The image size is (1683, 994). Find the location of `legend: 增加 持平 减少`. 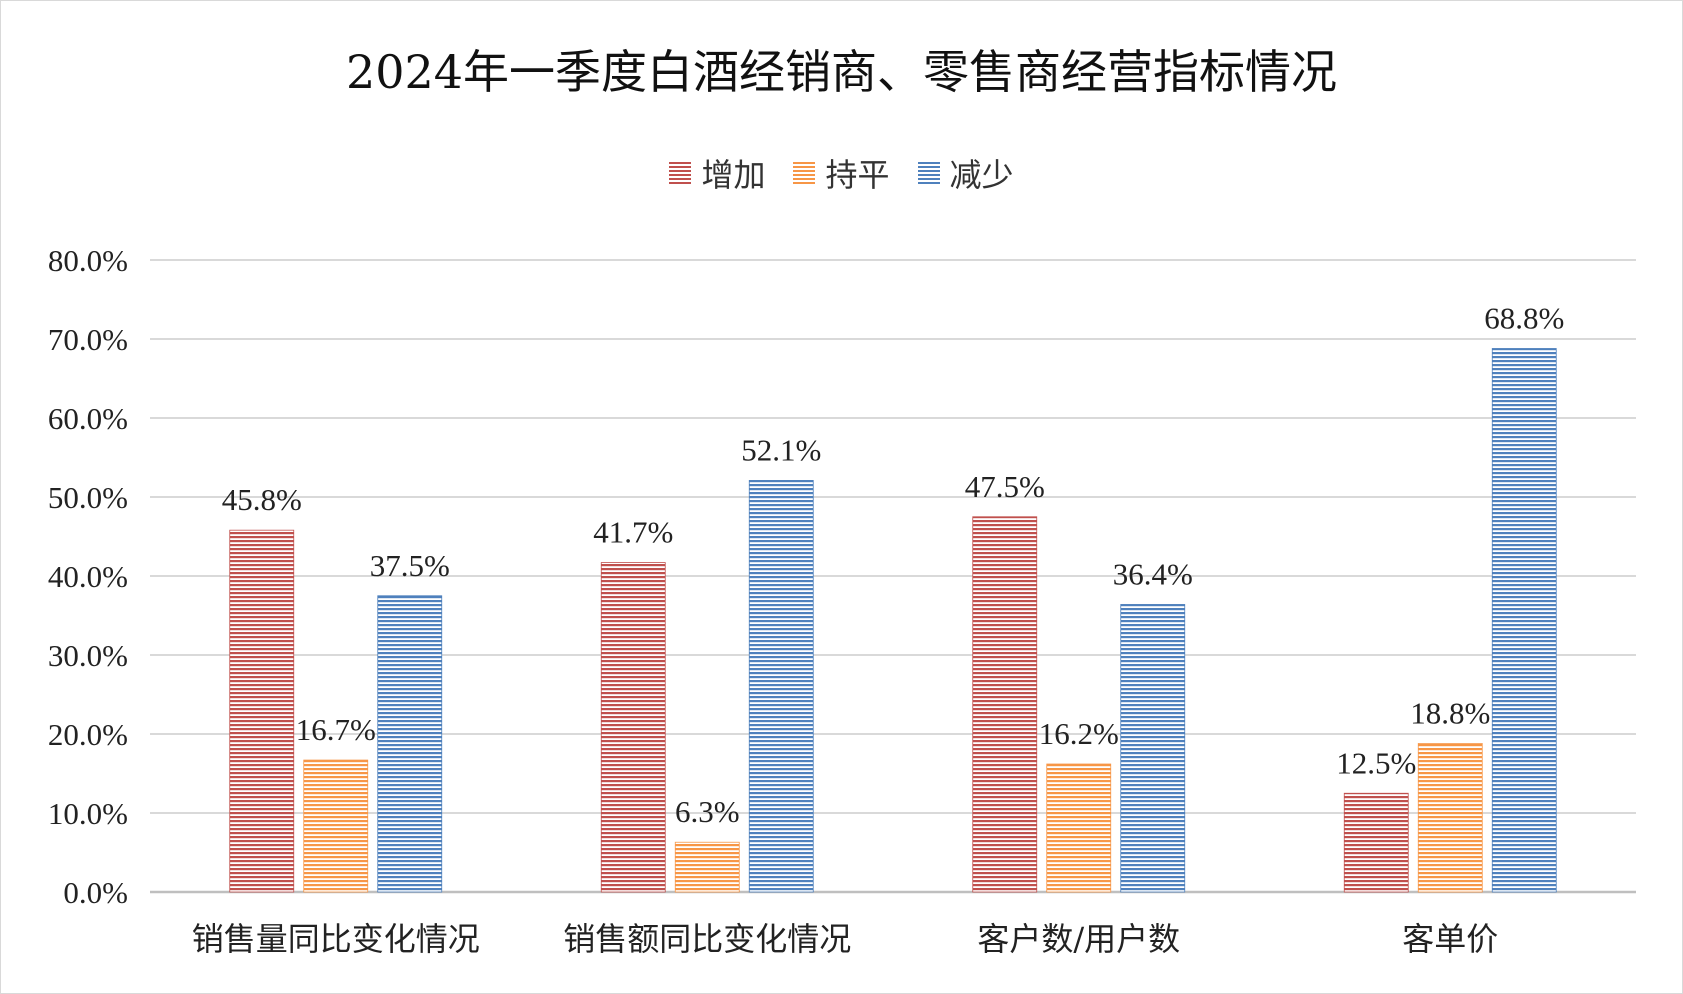

legend: 增加 持平 减少 is located at coordinates (841, 173).